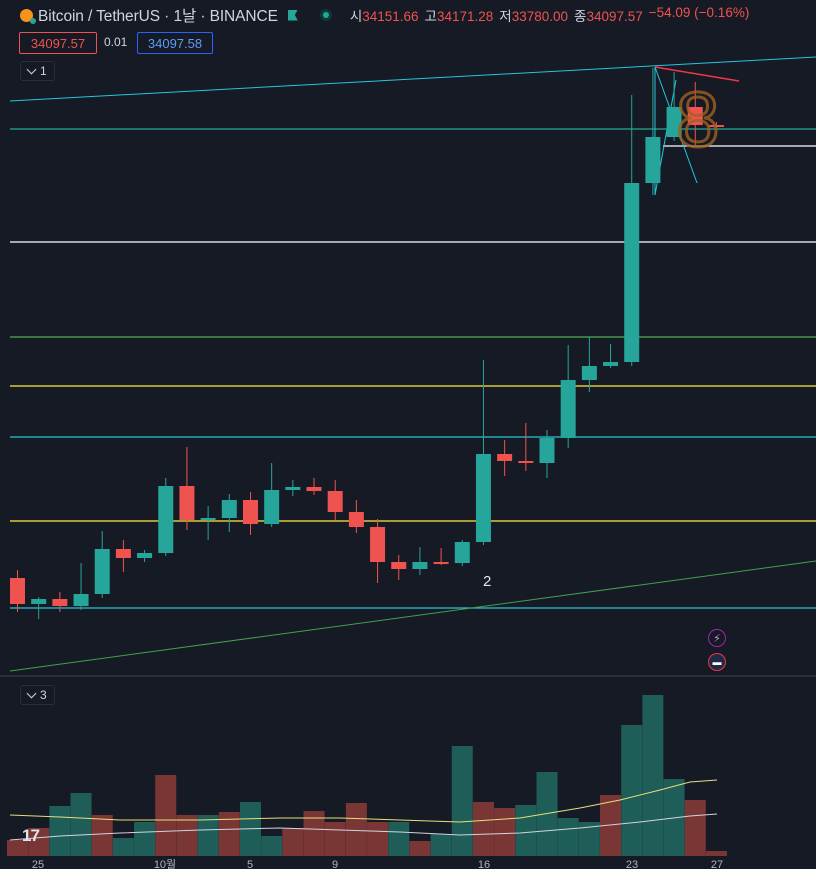 Image resolution: width=816 pixels, height=869 pixels. Describe the element at coordinates (116, 42) in the screenshot. I see `spread-value: 0.01` at that location.